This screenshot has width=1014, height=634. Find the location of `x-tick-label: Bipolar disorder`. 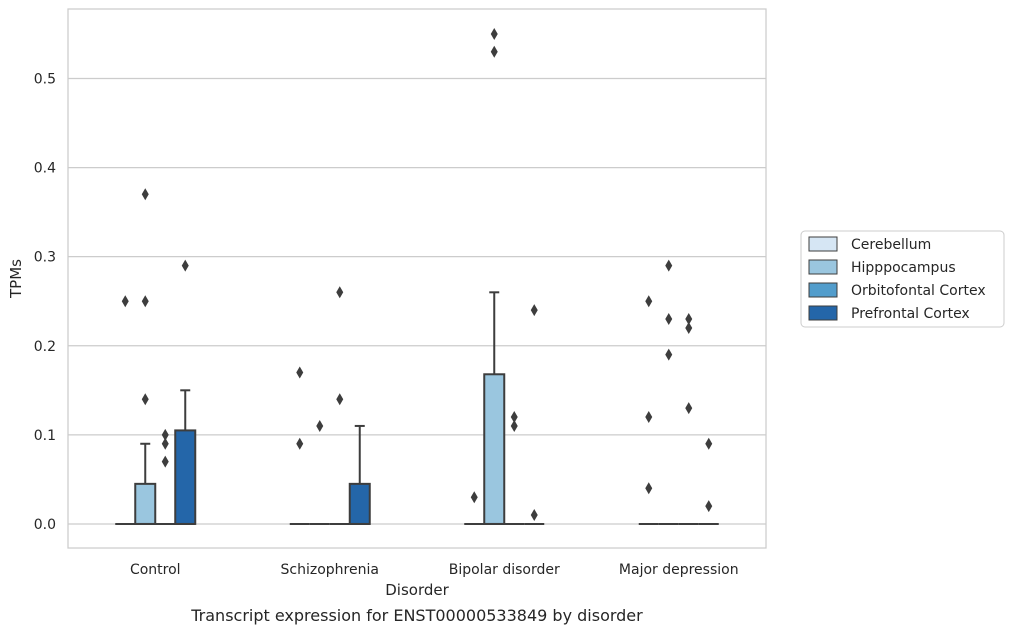

x-tick-label: Bipolar disorder is located at coordinates (504, 570).